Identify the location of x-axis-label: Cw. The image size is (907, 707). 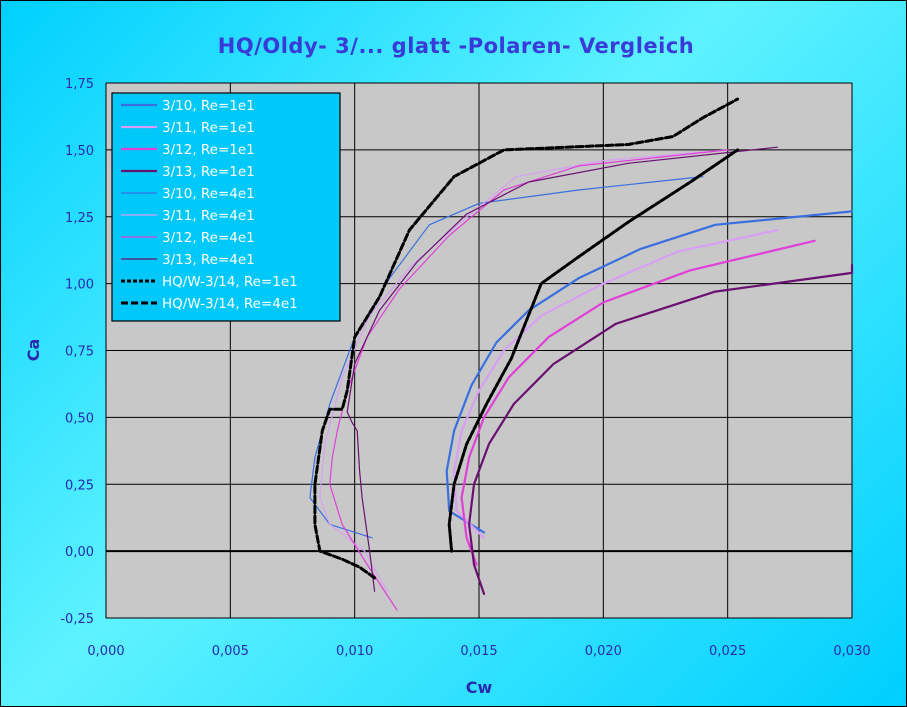
(479, 687).